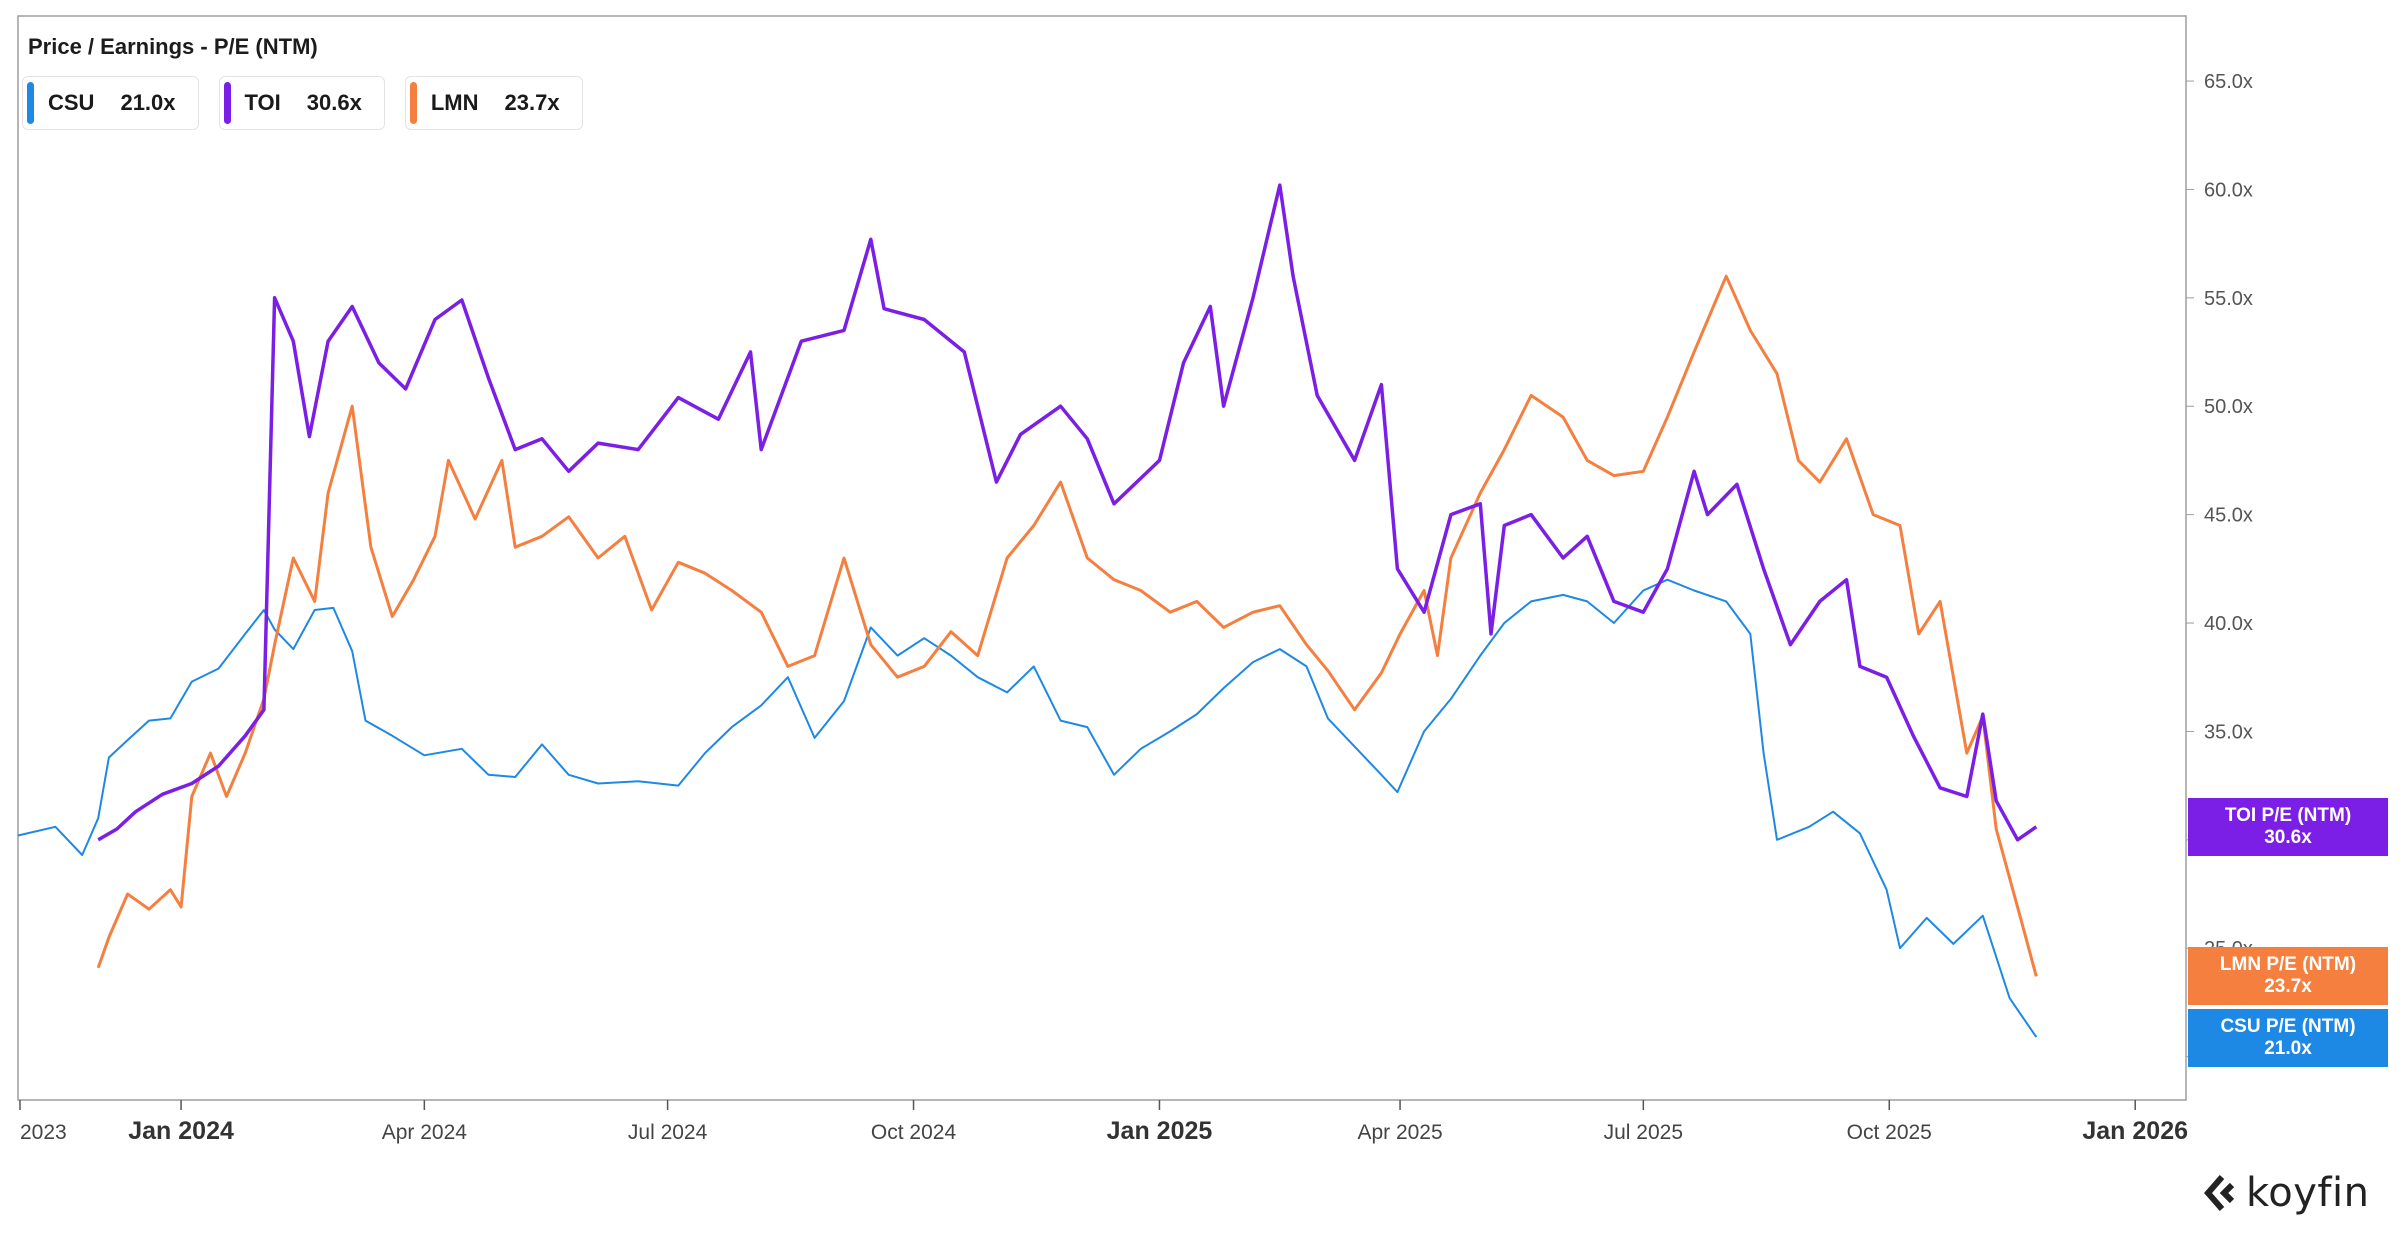  What do you see at coordinates (914, 1132) in the screenshot?
I see `x-tick-label: Oct 2024` at bounding box center [914, 1132].